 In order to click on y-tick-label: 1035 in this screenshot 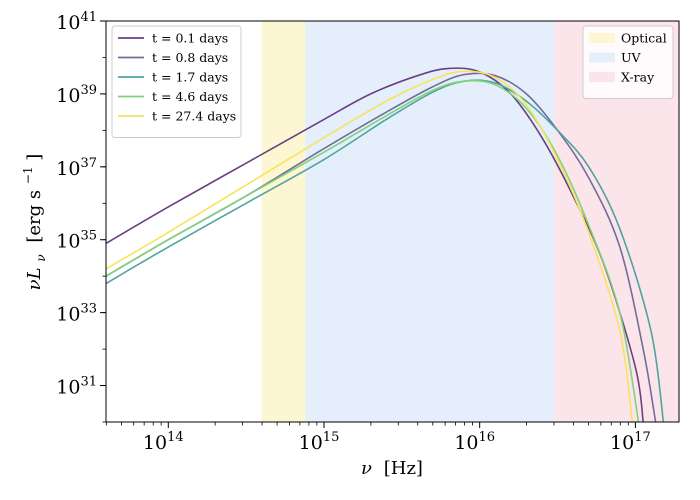, I will do `click(76, 241)`.